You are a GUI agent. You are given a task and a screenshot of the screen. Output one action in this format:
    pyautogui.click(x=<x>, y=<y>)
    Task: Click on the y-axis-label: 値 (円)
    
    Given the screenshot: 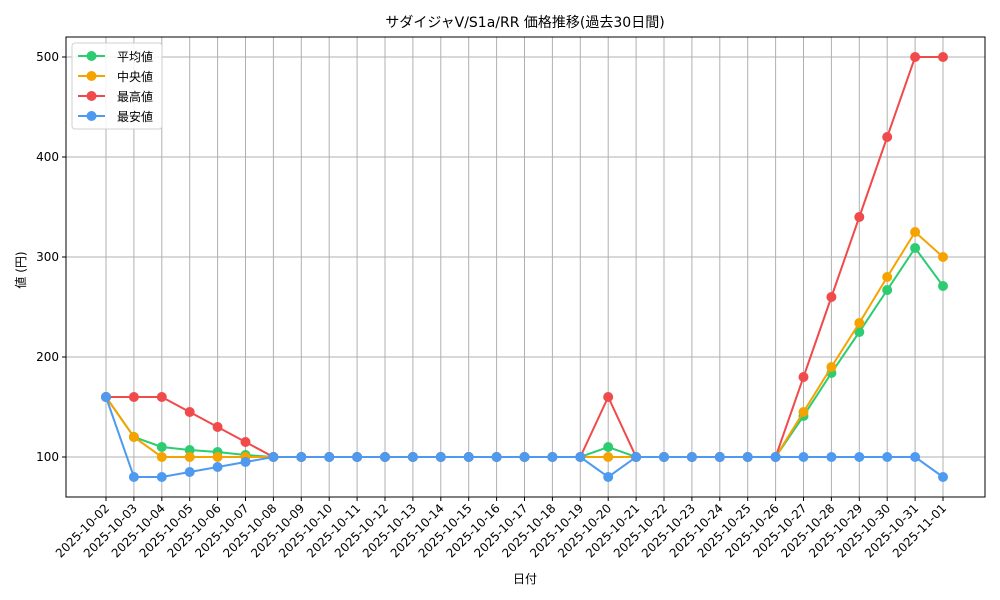 What is the action you would take?
    pyautogui.click(x=20, y=269)
    